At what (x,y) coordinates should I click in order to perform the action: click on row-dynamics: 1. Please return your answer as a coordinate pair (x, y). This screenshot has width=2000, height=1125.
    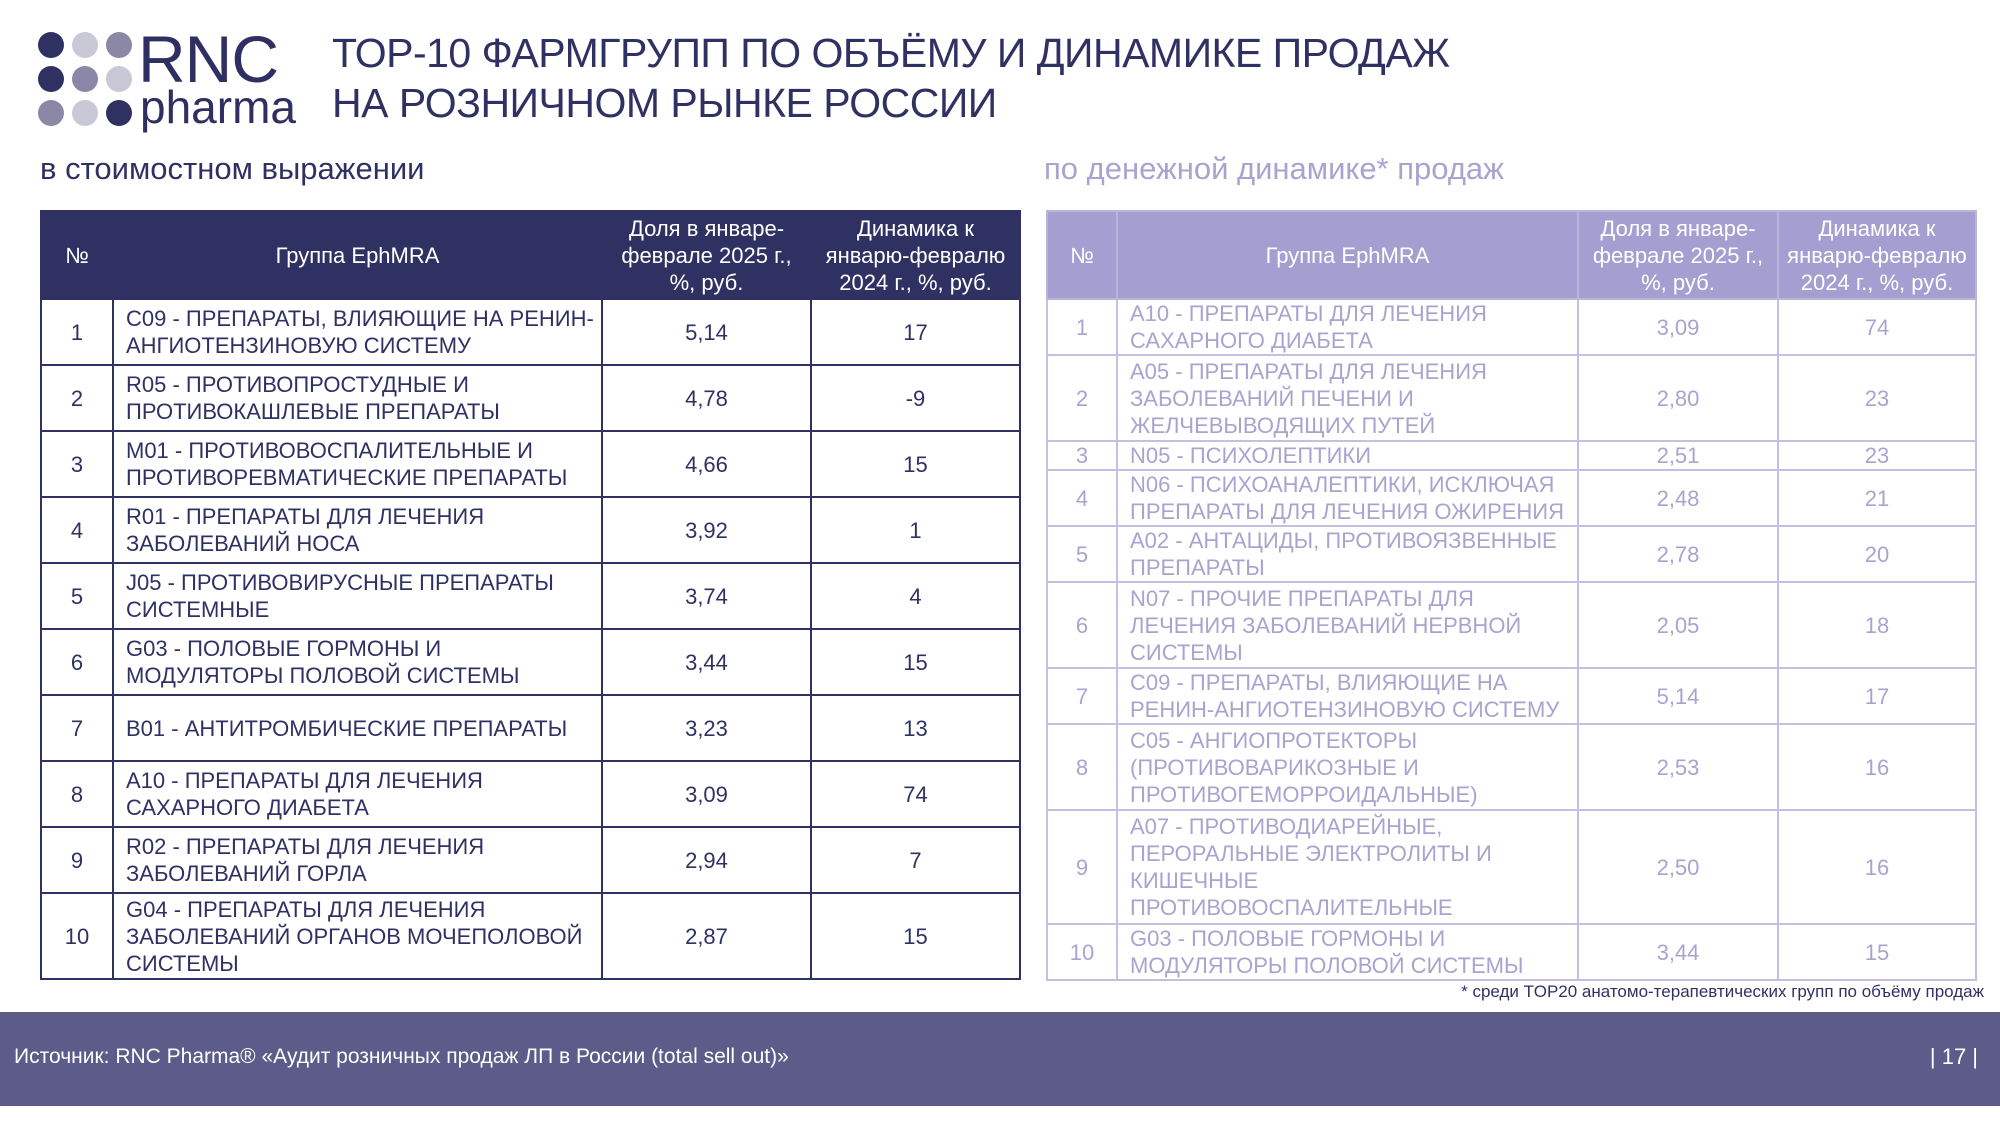
    Looking at the image, I should click on (915, 530).